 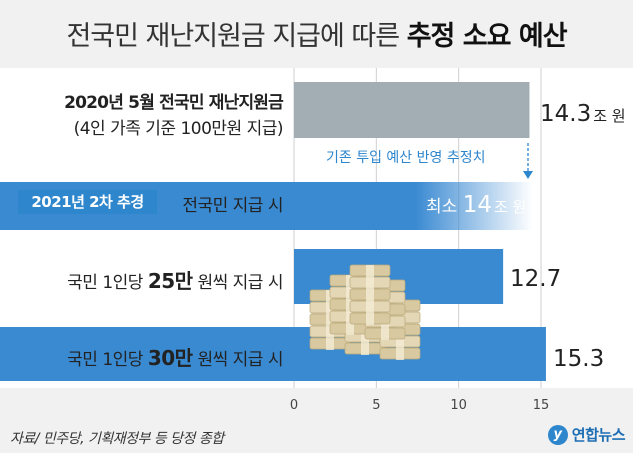 I want to click on unit-row2: 조 원, so click(x=510, y=207).